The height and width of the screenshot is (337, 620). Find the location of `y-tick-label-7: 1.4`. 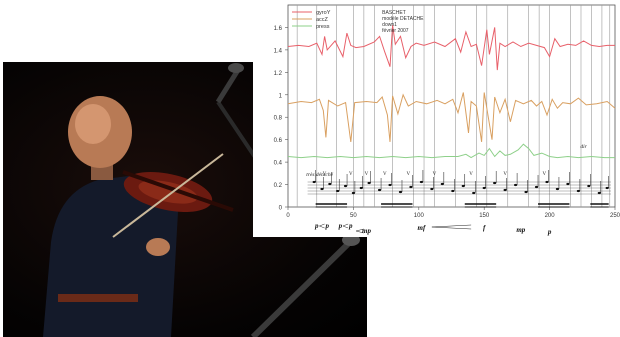

y-tick-label-7: 1.4 is located at coordinates (278, 51).